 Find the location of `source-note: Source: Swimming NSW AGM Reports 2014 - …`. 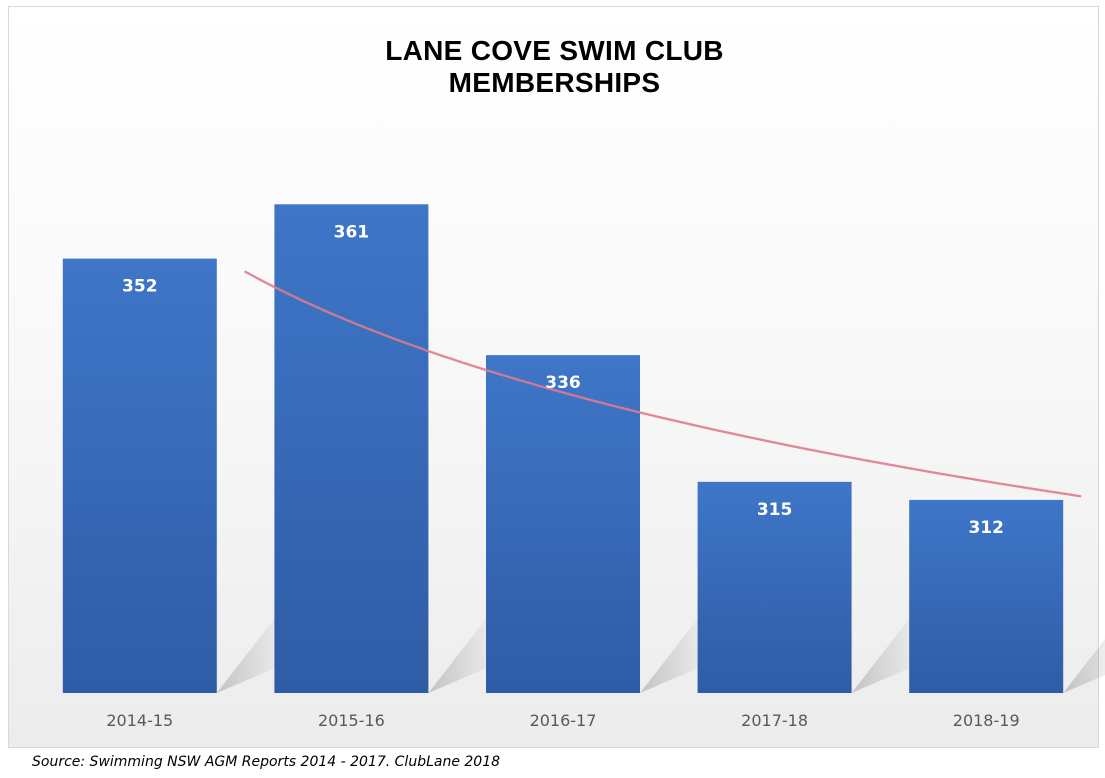

source-note: Source: Swimming NSW AGM Reports 2014 - … is located at coordinates (266, 762).